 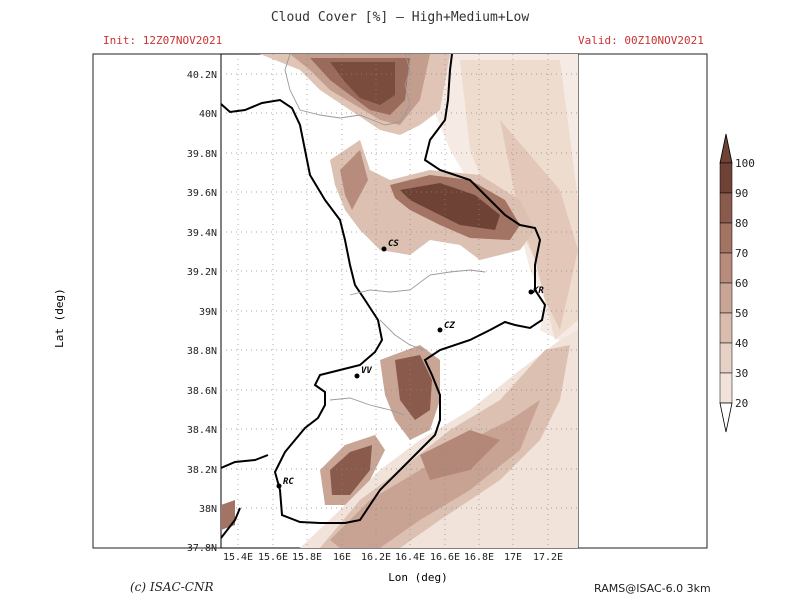 I want to click on lon-tick: 16.2E, so click(x=376, y=557).